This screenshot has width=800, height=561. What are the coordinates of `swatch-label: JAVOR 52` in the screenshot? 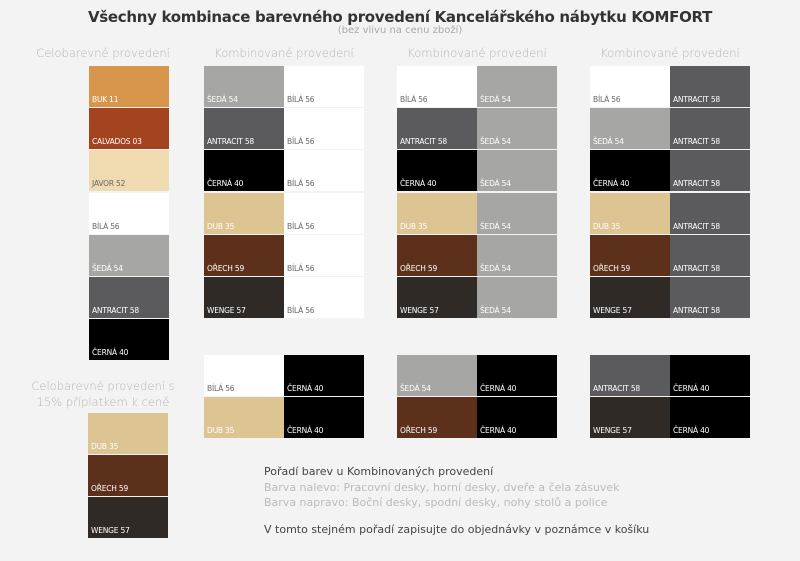 It's located at (109, 184).